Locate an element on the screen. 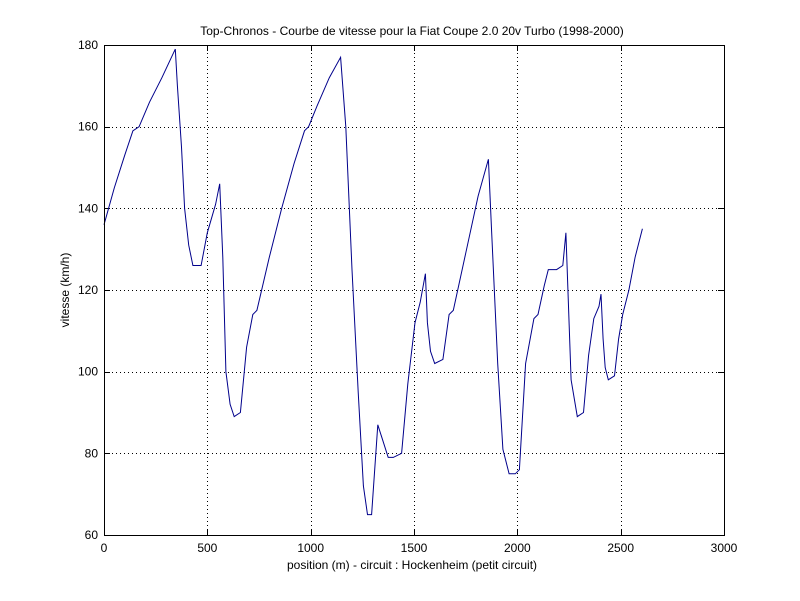 This screenshot has height=601, width=800. y-axis-label: vitesse (km/h) is located at coordinates (65, 290).